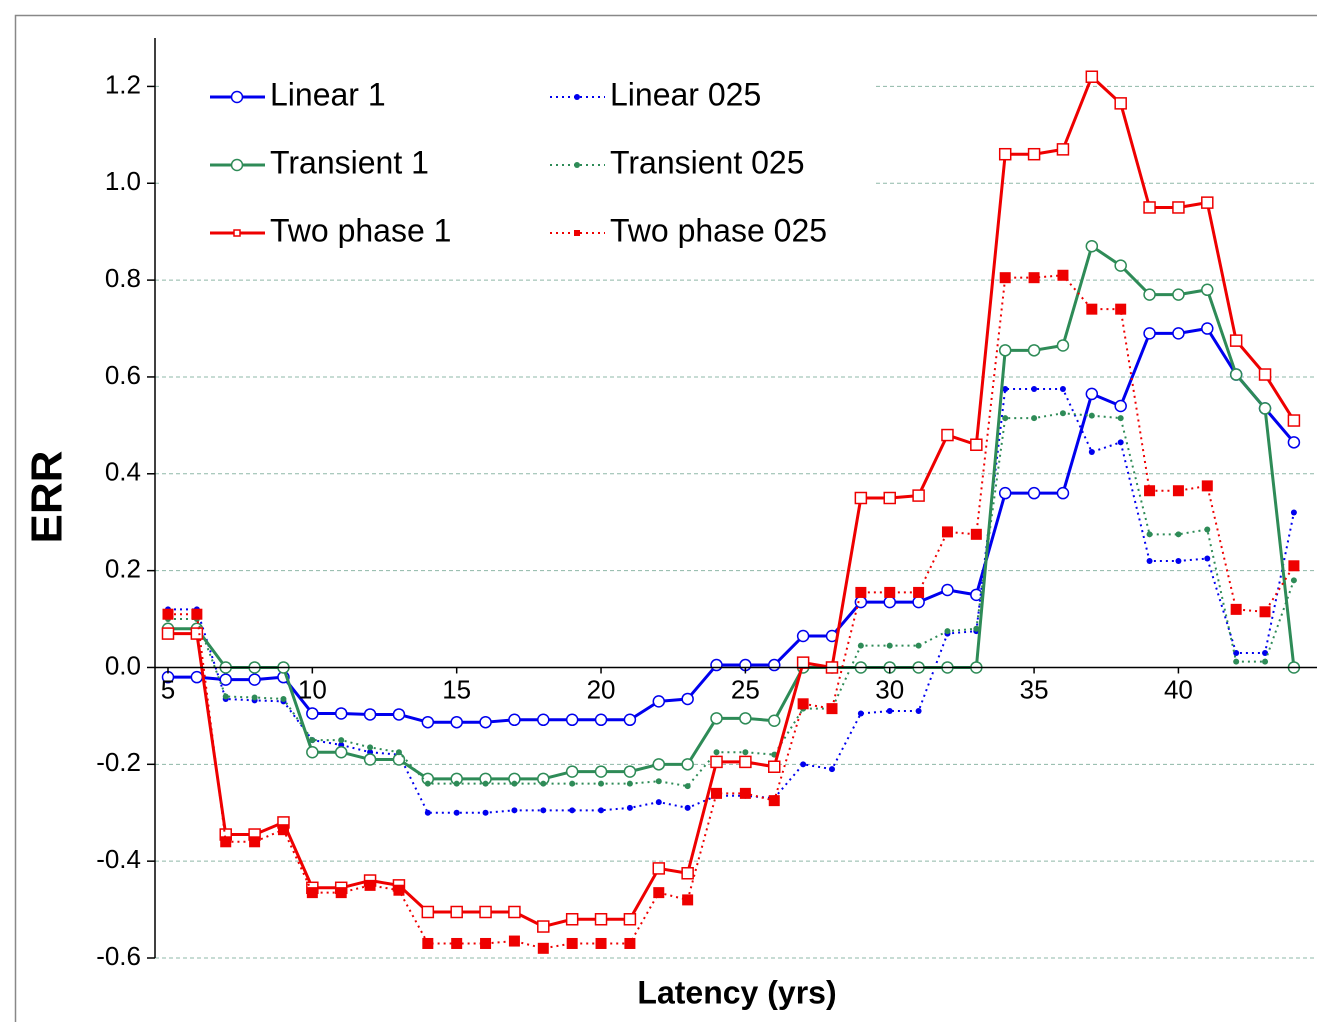 The image size is (1317, 1022). I want to click on x-tick-label: 35, so click(1034, 689).